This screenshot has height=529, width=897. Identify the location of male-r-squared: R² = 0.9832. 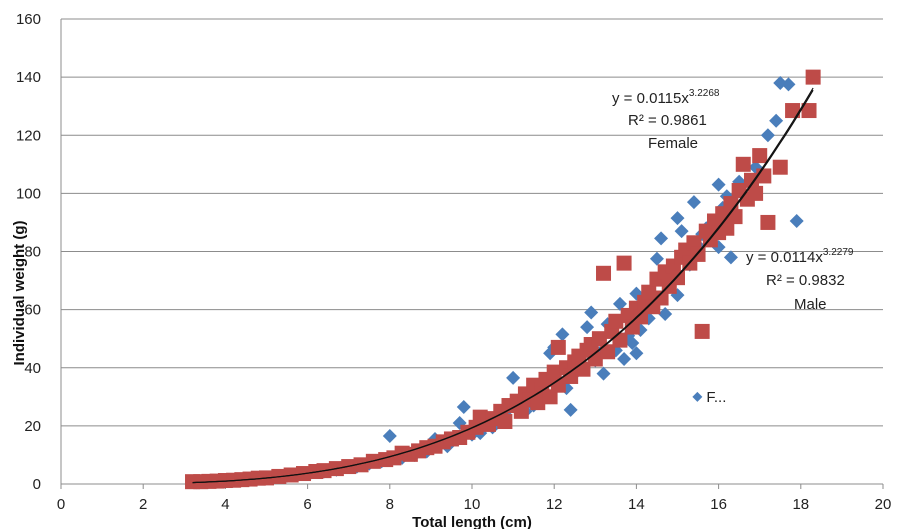
(805, 280).